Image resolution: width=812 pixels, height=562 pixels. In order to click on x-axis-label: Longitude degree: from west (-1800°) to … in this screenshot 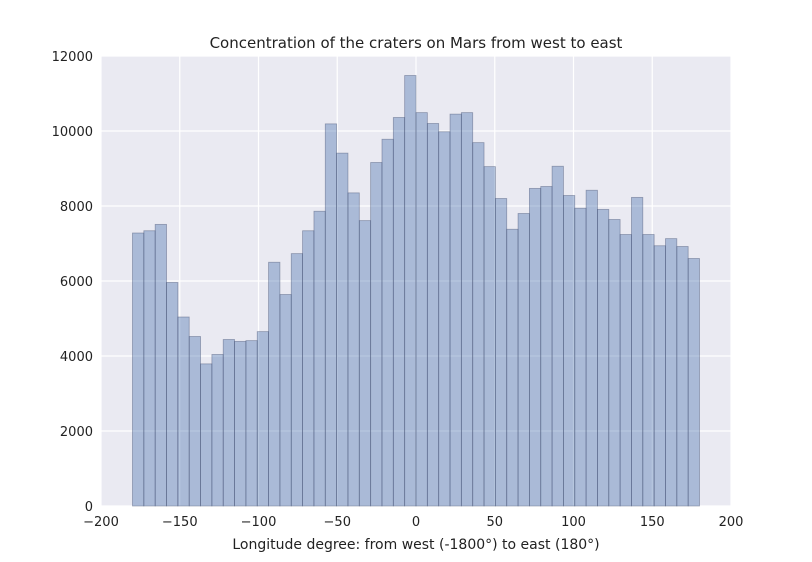, I will do `click(415, 545)`.